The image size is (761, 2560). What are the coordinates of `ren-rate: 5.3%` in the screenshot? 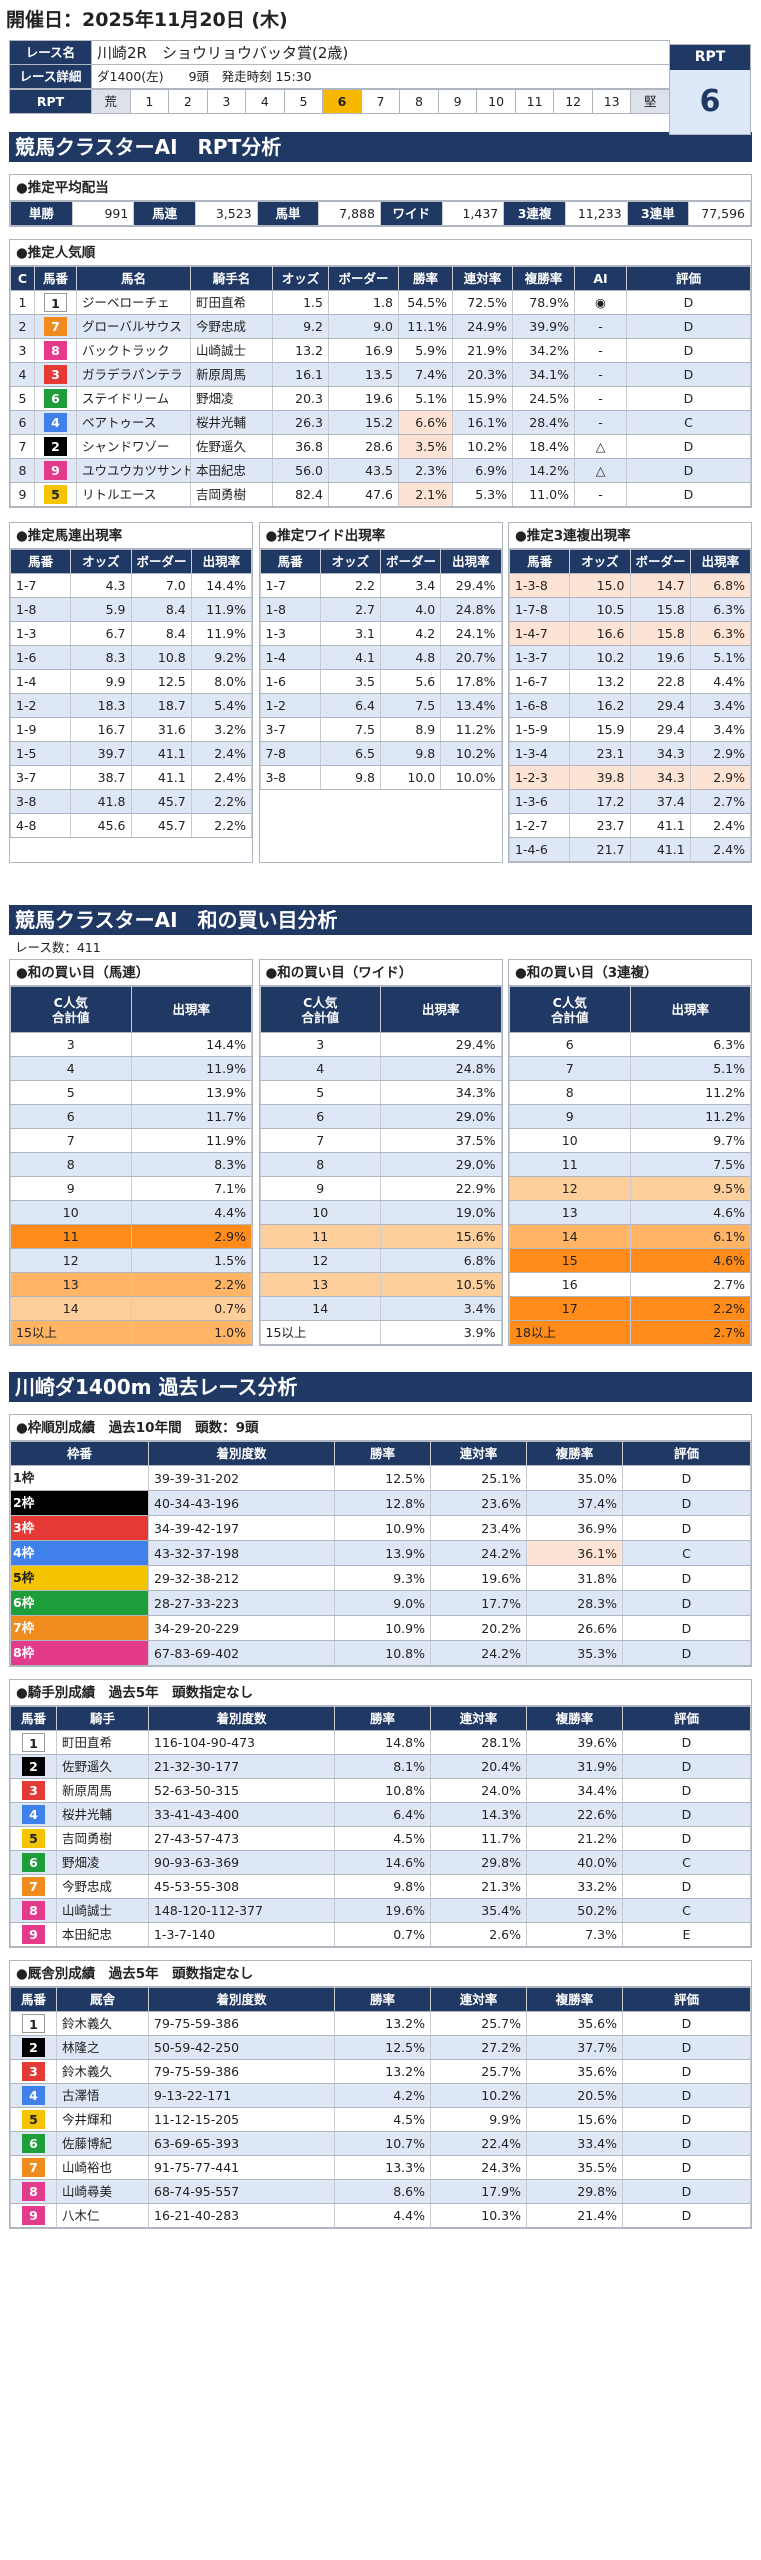 It's located at (482, 494).